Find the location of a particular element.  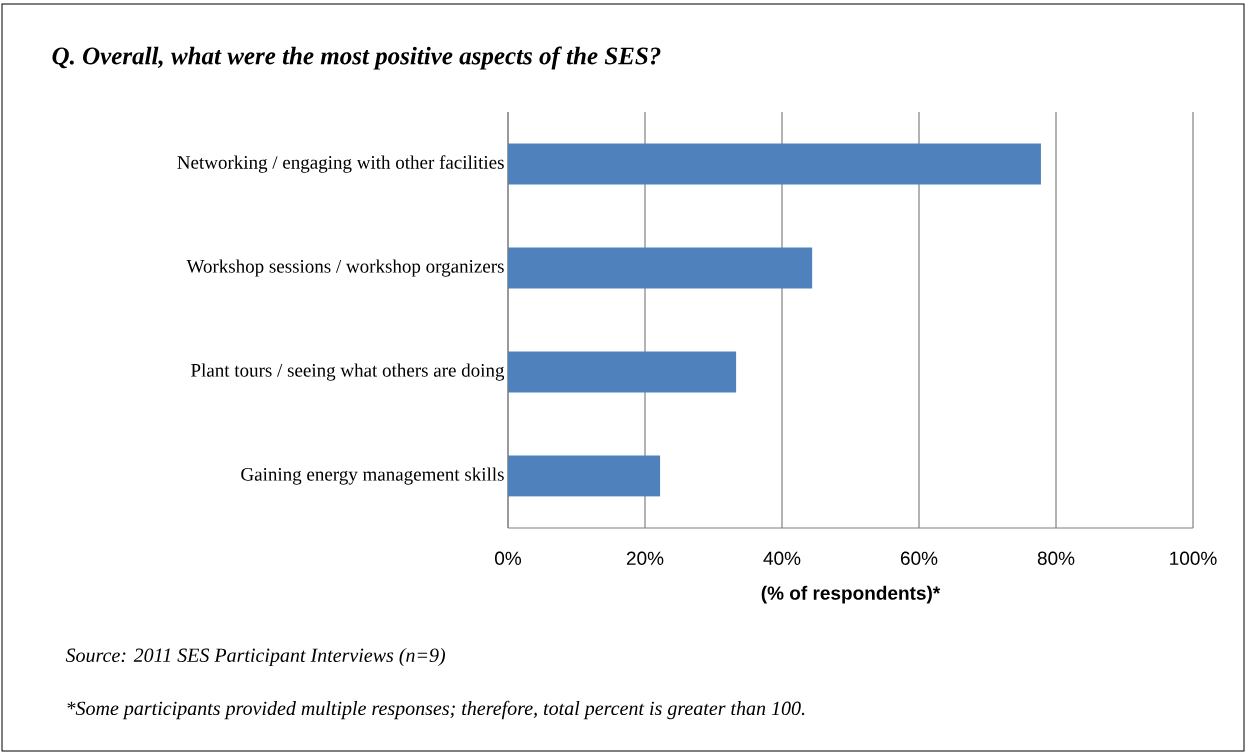

x-tick-label: 80% is located at coordinates (1056, 558).